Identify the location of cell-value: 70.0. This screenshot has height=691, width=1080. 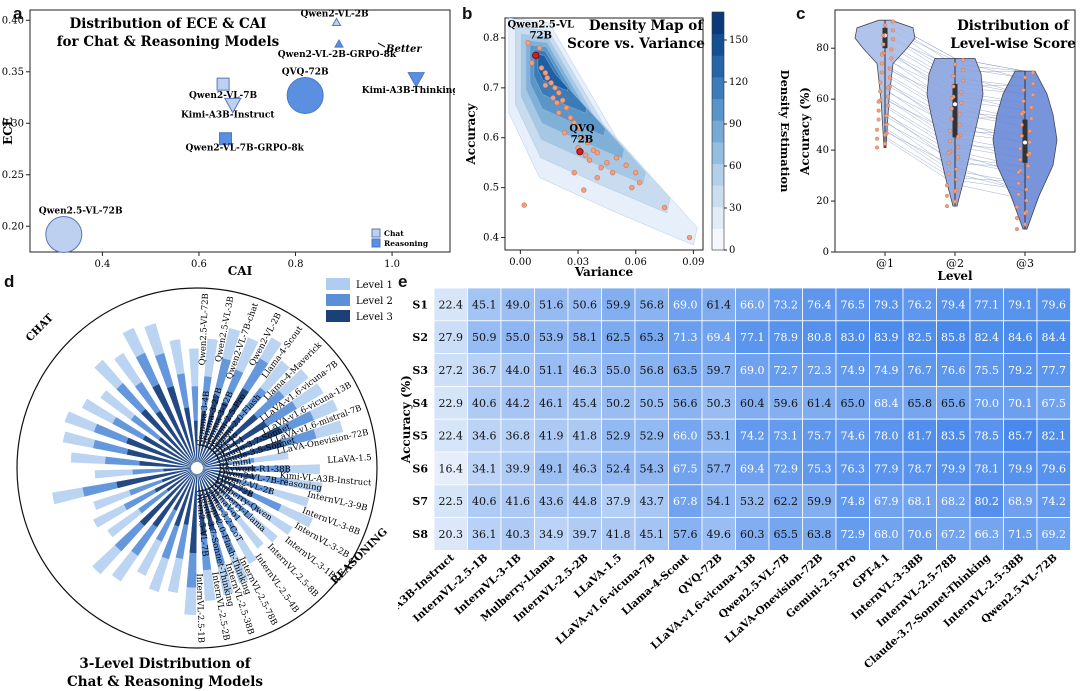
(987, 403).